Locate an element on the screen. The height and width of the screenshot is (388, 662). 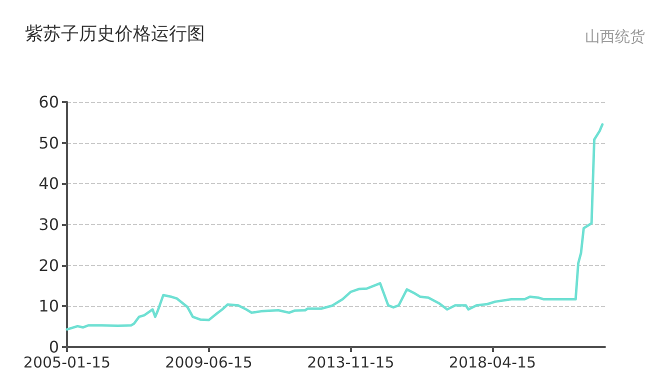
x-tick-label: 2009-06-15 is located at coordinates (208, 363).